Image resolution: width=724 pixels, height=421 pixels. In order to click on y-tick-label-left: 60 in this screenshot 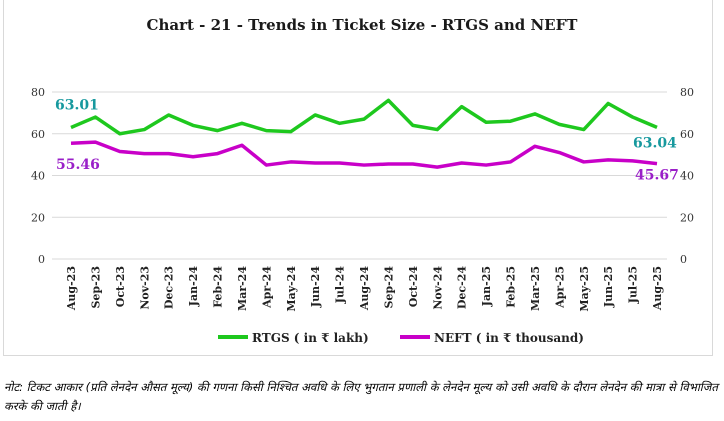, I will do `click(38, 134)`.